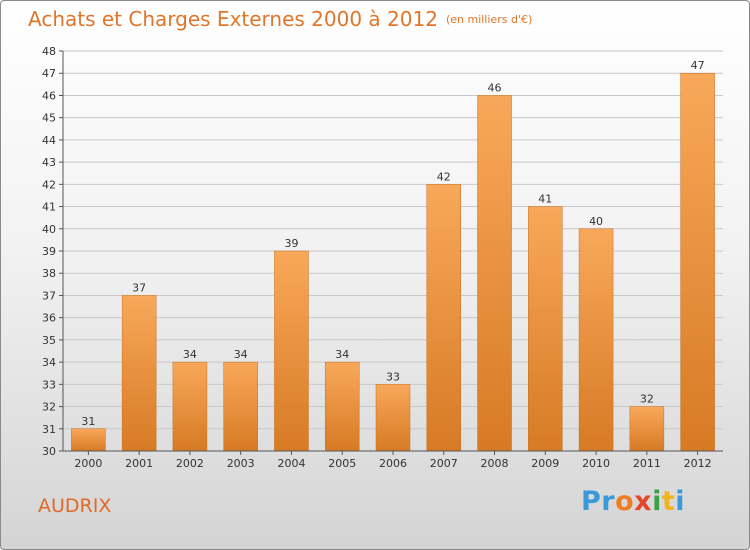  What do you see at coordinates (233, 19) in the screenshot?
I see `chart-title-text: Achats et Charges Externes 2000 à 2012` at bounding box center [233, 19].